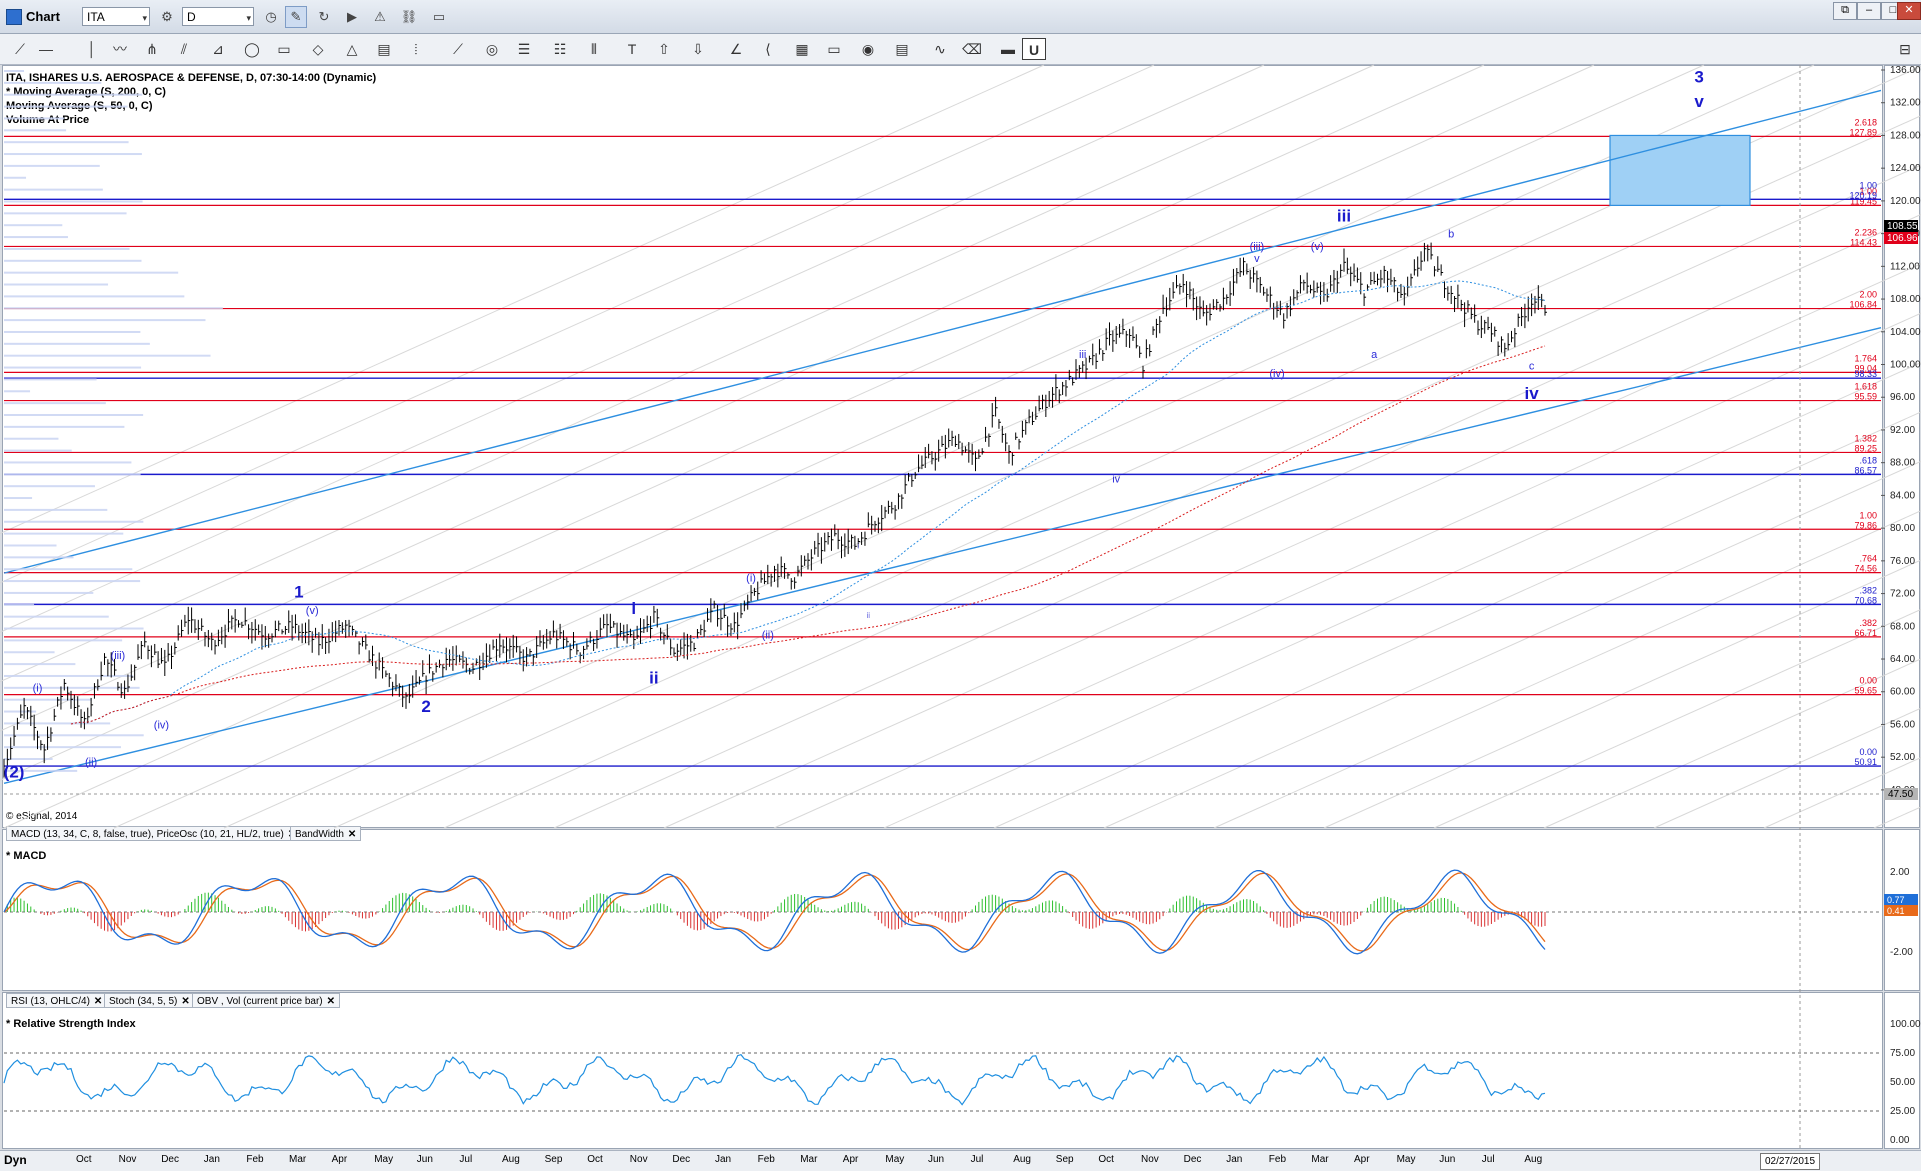  I want to click on window-title: Chart, so click(43, 16).